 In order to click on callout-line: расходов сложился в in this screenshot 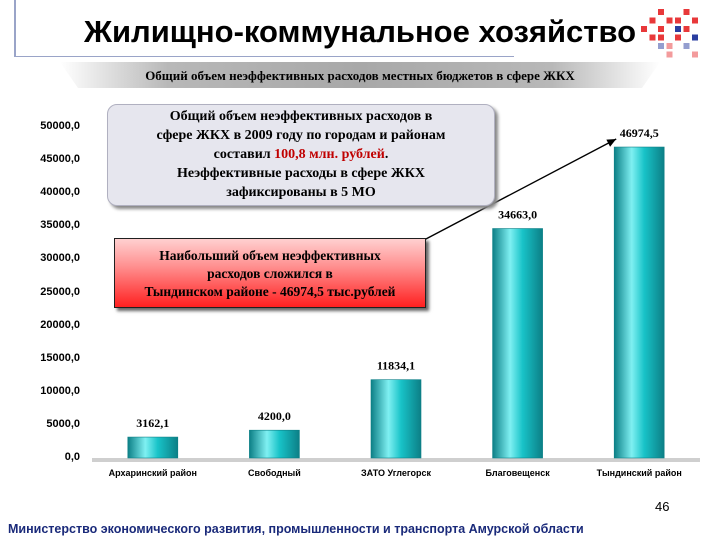, I will do `click(270, 273)`.